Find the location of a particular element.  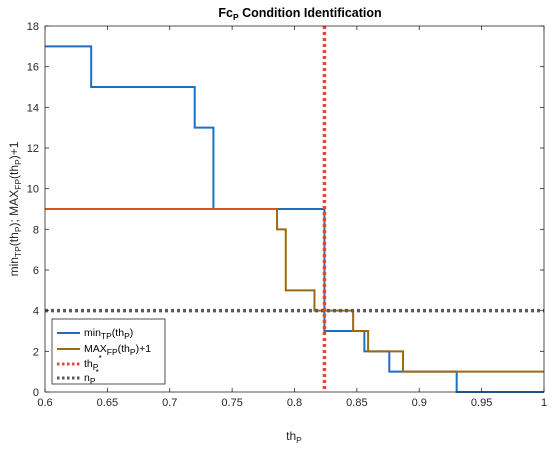

x-tick-label: 0.6 is located at coordinates (44, 403).